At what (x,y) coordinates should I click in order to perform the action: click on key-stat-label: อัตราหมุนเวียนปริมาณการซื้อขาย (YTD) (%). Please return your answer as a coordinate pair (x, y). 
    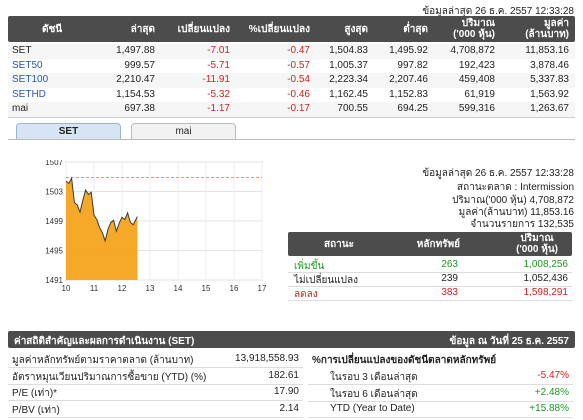
    Looking at the image, I should click on (109, 377).